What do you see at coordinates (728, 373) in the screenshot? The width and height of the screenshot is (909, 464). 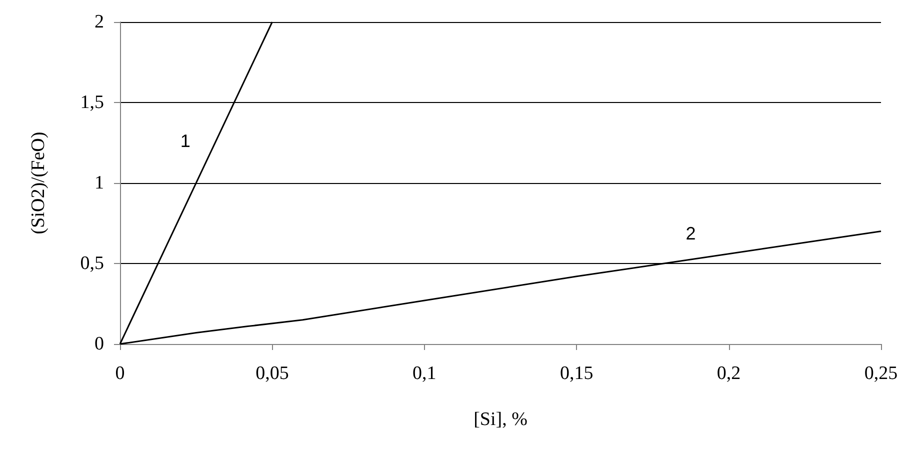 I see `x-tick-label: 0,2` at bounding box center [728, 373].